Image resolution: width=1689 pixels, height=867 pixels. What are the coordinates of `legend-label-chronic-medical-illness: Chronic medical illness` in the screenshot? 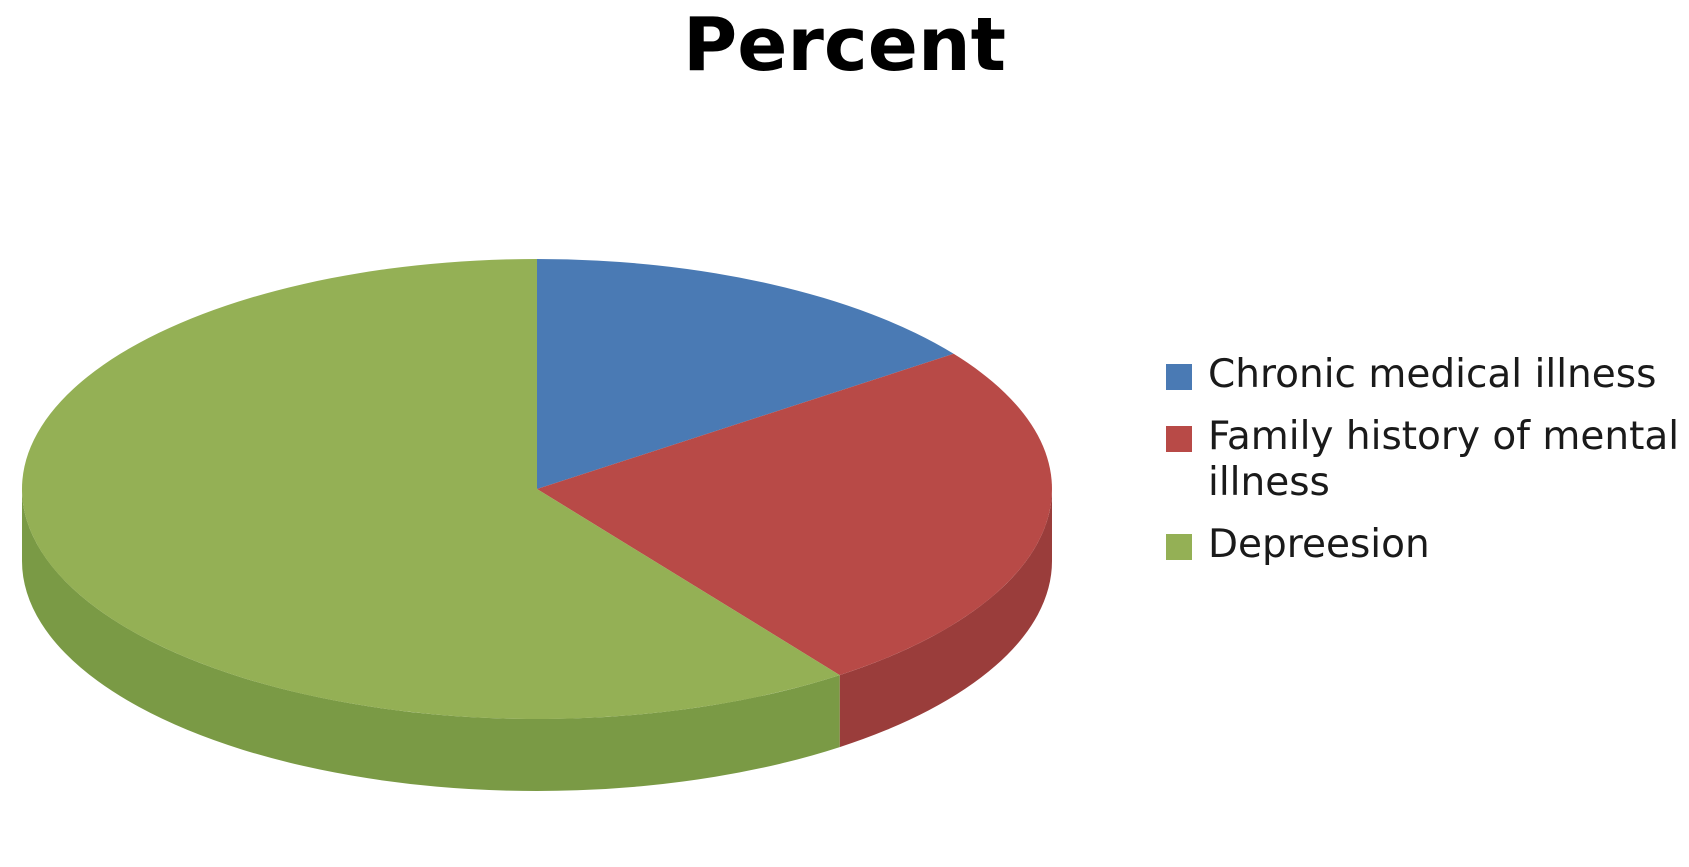 It's located at (1432, 374).